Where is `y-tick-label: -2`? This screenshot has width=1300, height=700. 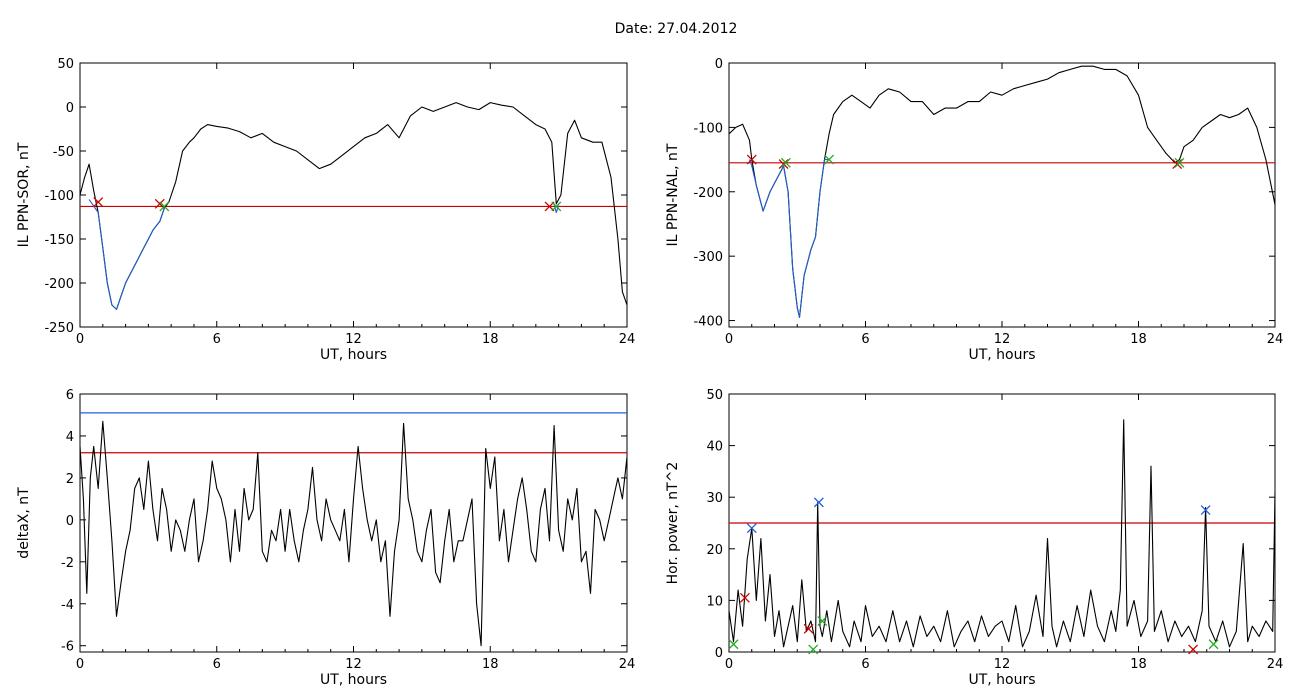
y-tick-label: -2 is located at coordinates (67, 563).